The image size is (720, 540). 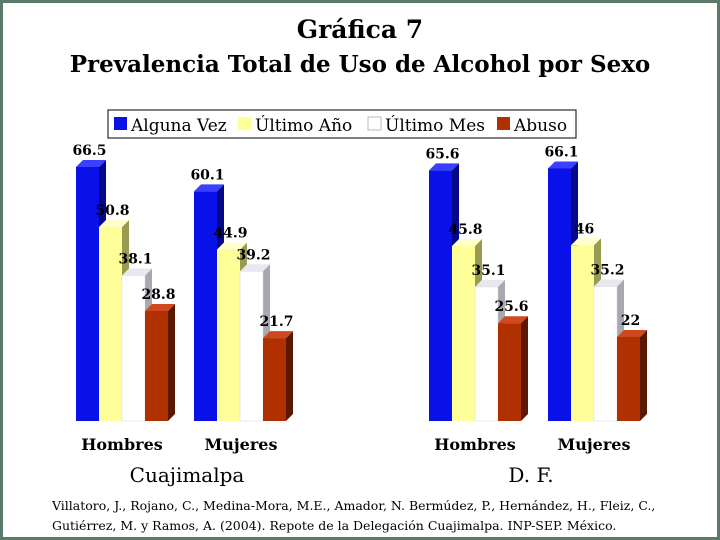 What do you see at coordinates (511, 307) in the screenshot?
I see `value-label-abuso-hombres-df: 25.6` at bounding box center [511, 307].